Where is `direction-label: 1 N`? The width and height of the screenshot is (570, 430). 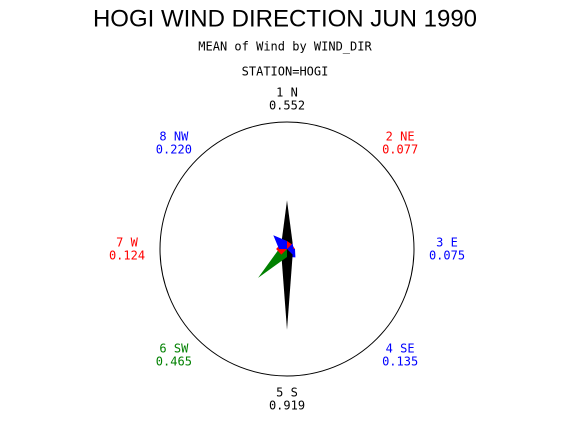 direction-label: 1 N is located at coordinates (287, 93).